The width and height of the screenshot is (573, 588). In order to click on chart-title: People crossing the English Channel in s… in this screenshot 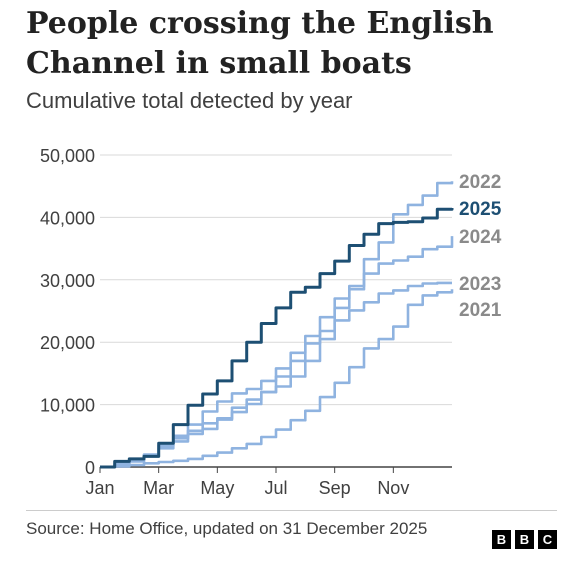, I will do `click(260, 43)`.